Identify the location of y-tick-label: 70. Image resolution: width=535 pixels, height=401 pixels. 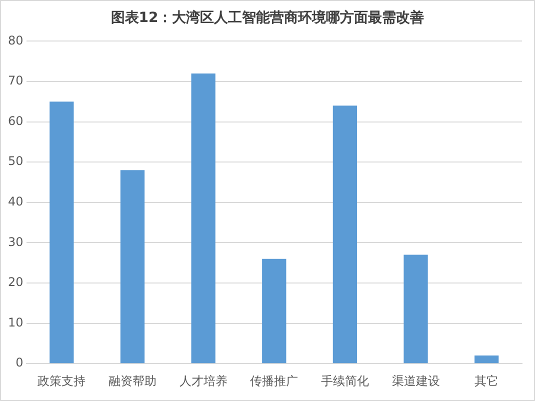
(16, 81).